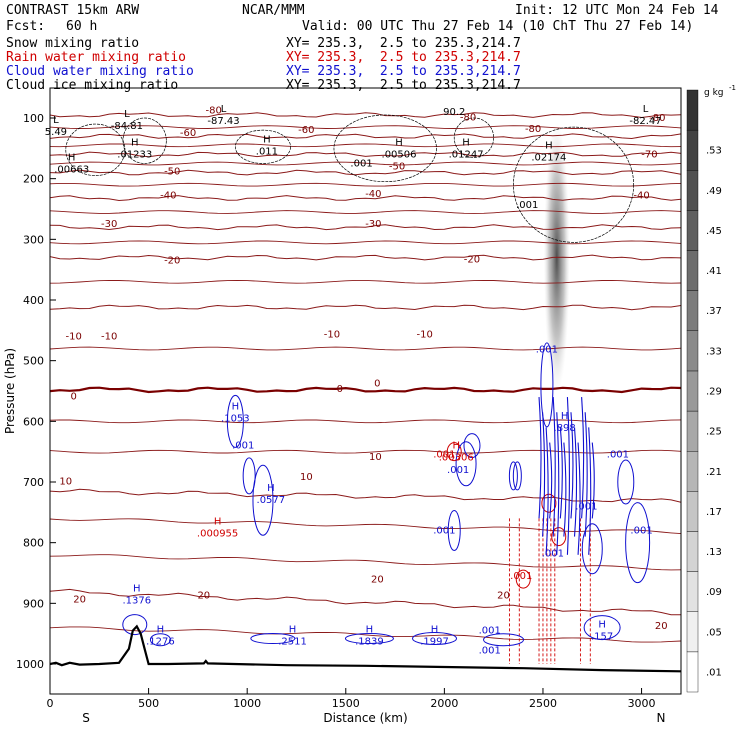  What do you see at coordinates (548, 157) in the screenshot?
I see `snow-ice-value: .02174` at bounding box center [548, 157].